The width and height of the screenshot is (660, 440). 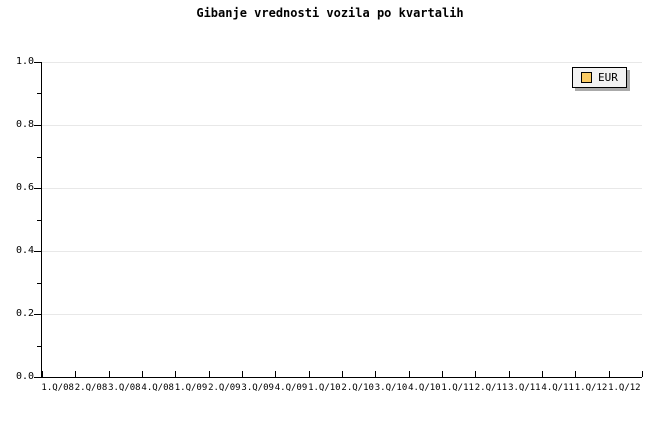 I want to click on x-tick-label: 3.Q/09, so click(x=257, y=388).